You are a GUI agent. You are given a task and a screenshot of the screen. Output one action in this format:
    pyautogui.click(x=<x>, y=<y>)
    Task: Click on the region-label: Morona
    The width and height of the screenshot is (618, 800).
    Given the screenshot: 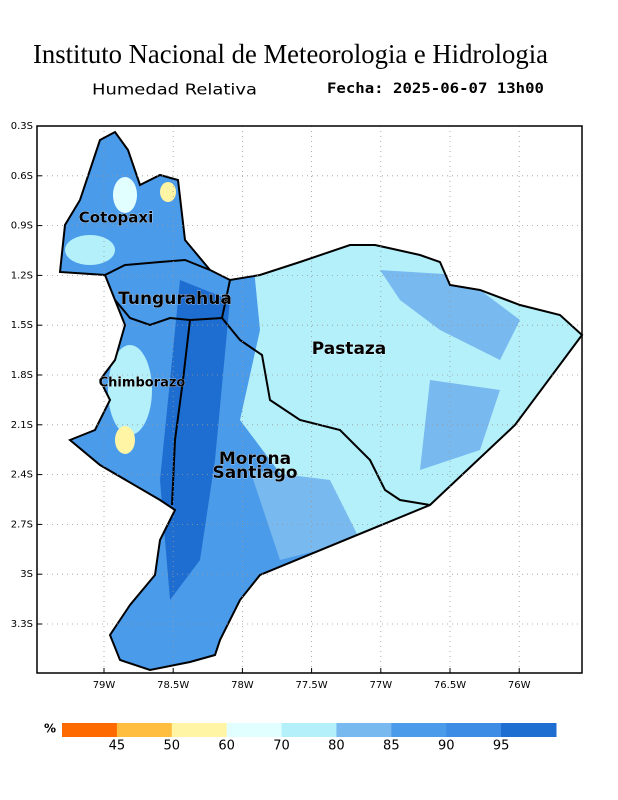 What is the action you would take?
    pyautogui.click(x=255, y=459)
    